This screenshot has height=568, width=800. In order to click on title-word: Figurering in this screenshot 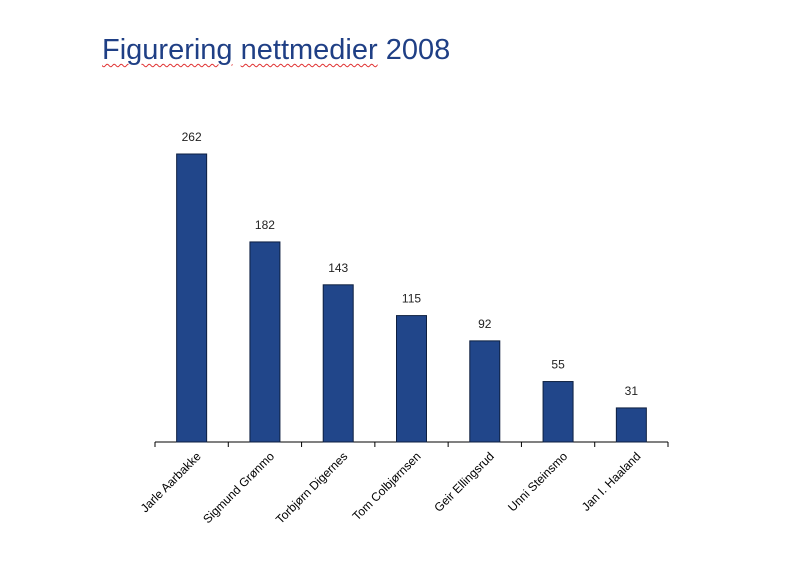, I will do `click(167, 50)`.